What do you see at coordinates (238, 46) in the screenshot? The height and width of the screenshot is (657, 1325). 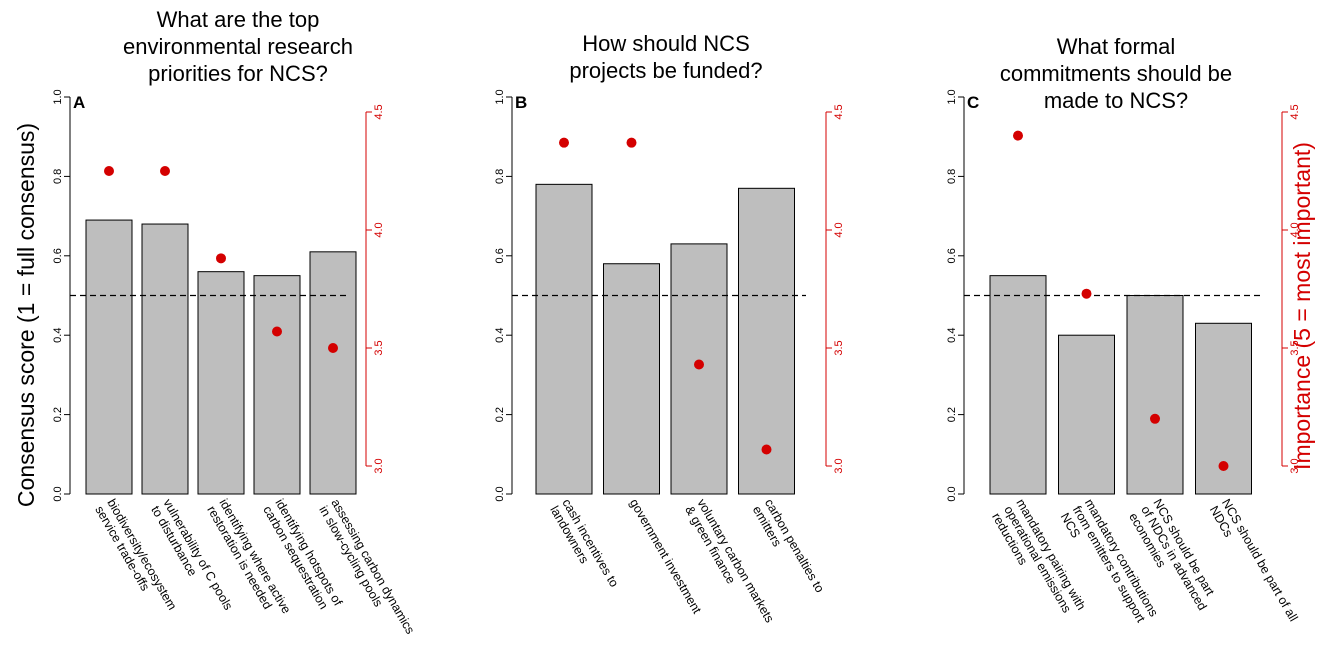 I see `panel-title-line: environmental research` at bounding box center [238, 46].